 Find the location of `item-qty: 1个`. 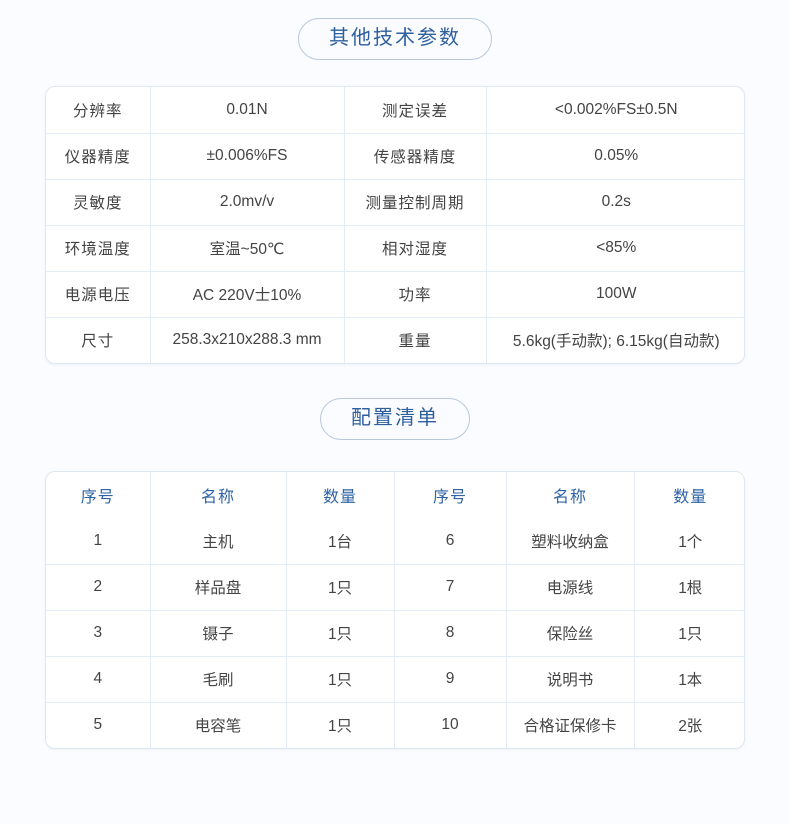

item-qty: 1个 is located at coordinates (689, 541).